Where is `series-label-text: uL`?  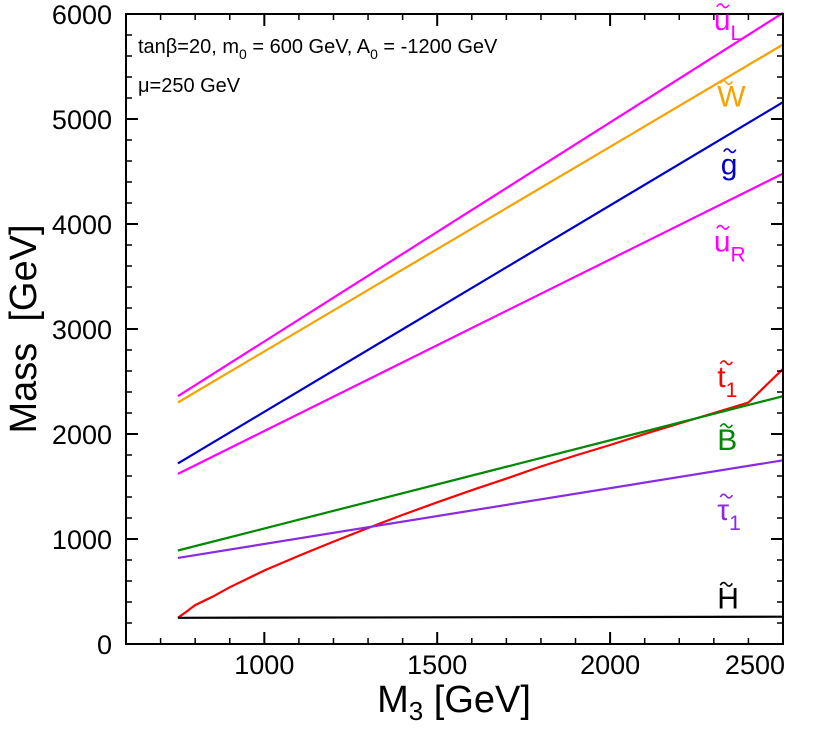 series-label-text: uL is located at coordinates (728, 24).